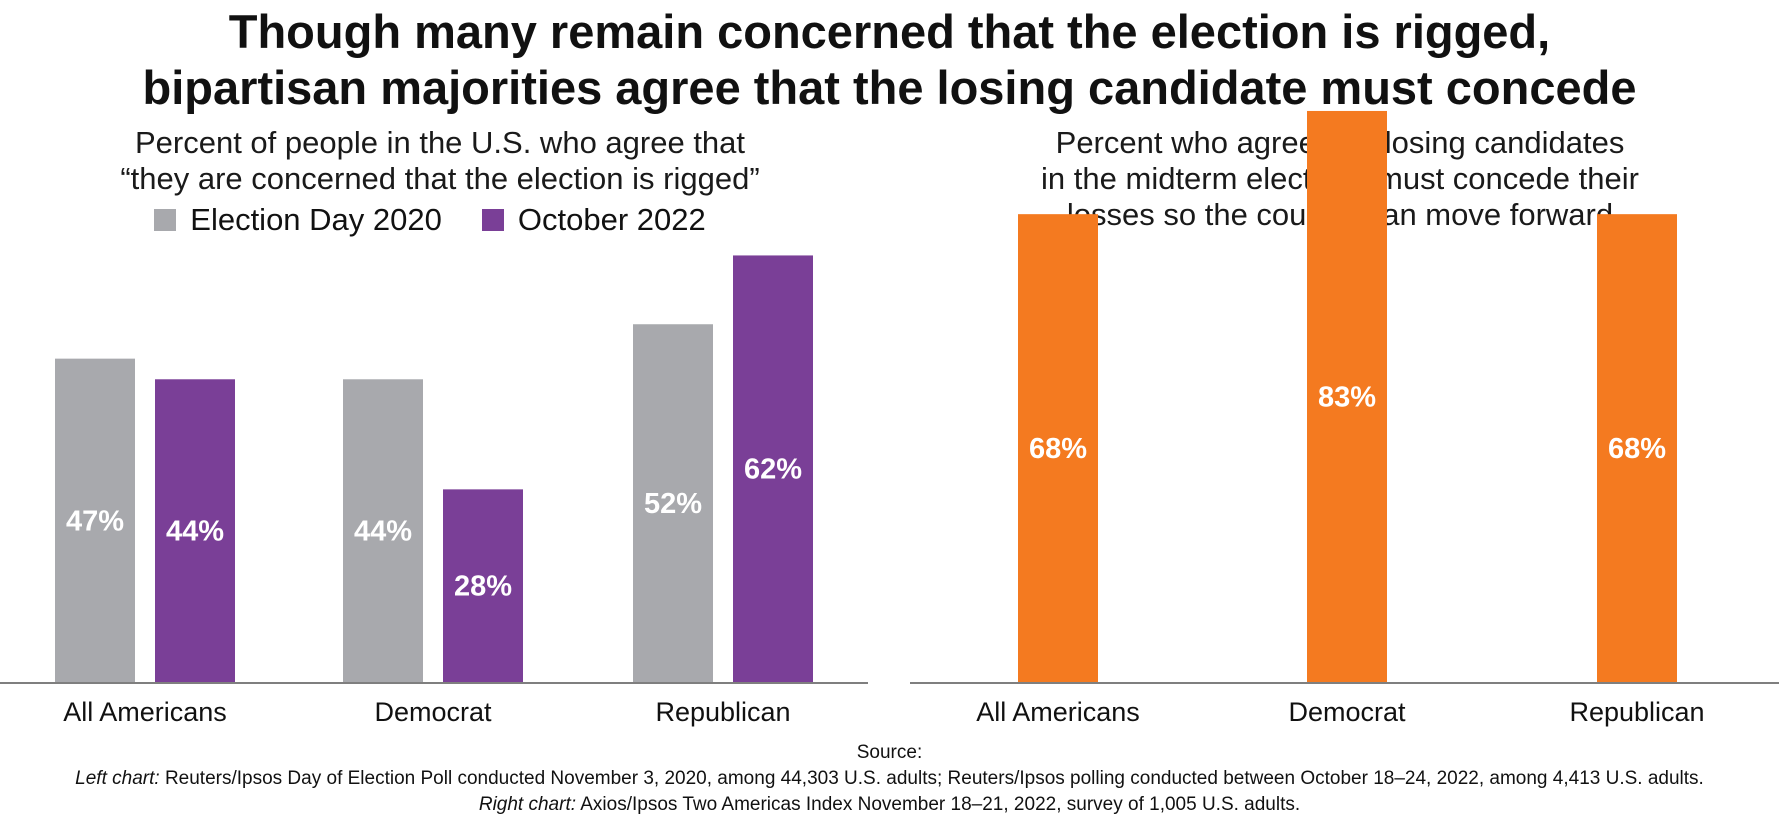  Describe the element at coordinates (165, 220) in the screenshot. I see `legend-swatch-gray` at that location.